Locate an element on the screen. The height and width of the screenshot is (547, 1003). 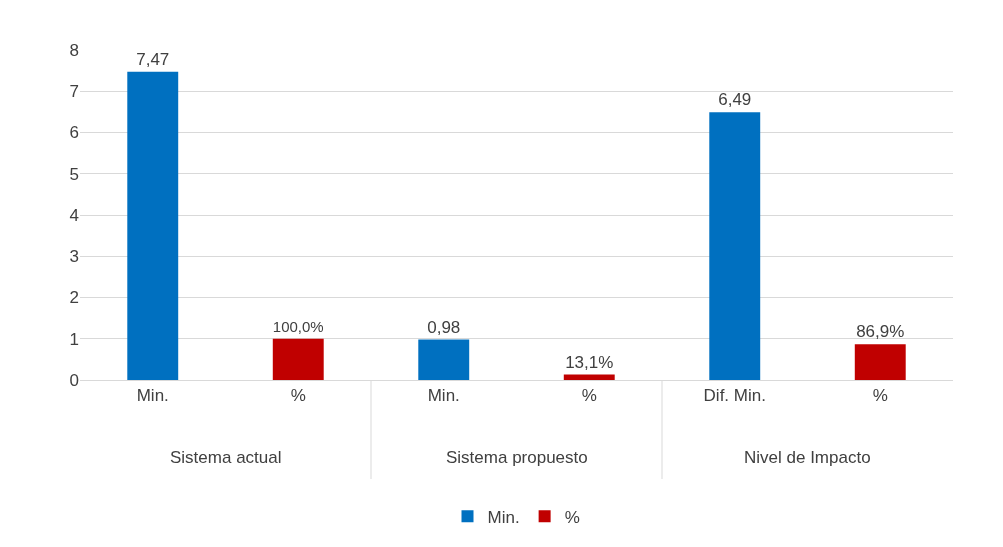
data-label: 100,0% is located at coordinates (298, 327).